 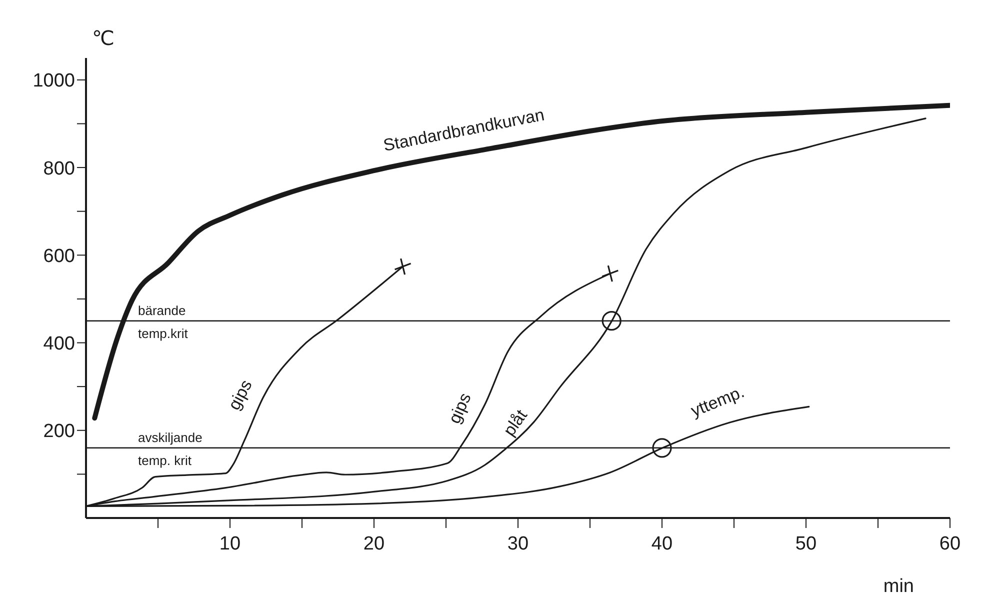 What do you see at coordinates (59, 169) in the screenshot?
I see `y-tick-label: 800` at bounding box center [59, 169].